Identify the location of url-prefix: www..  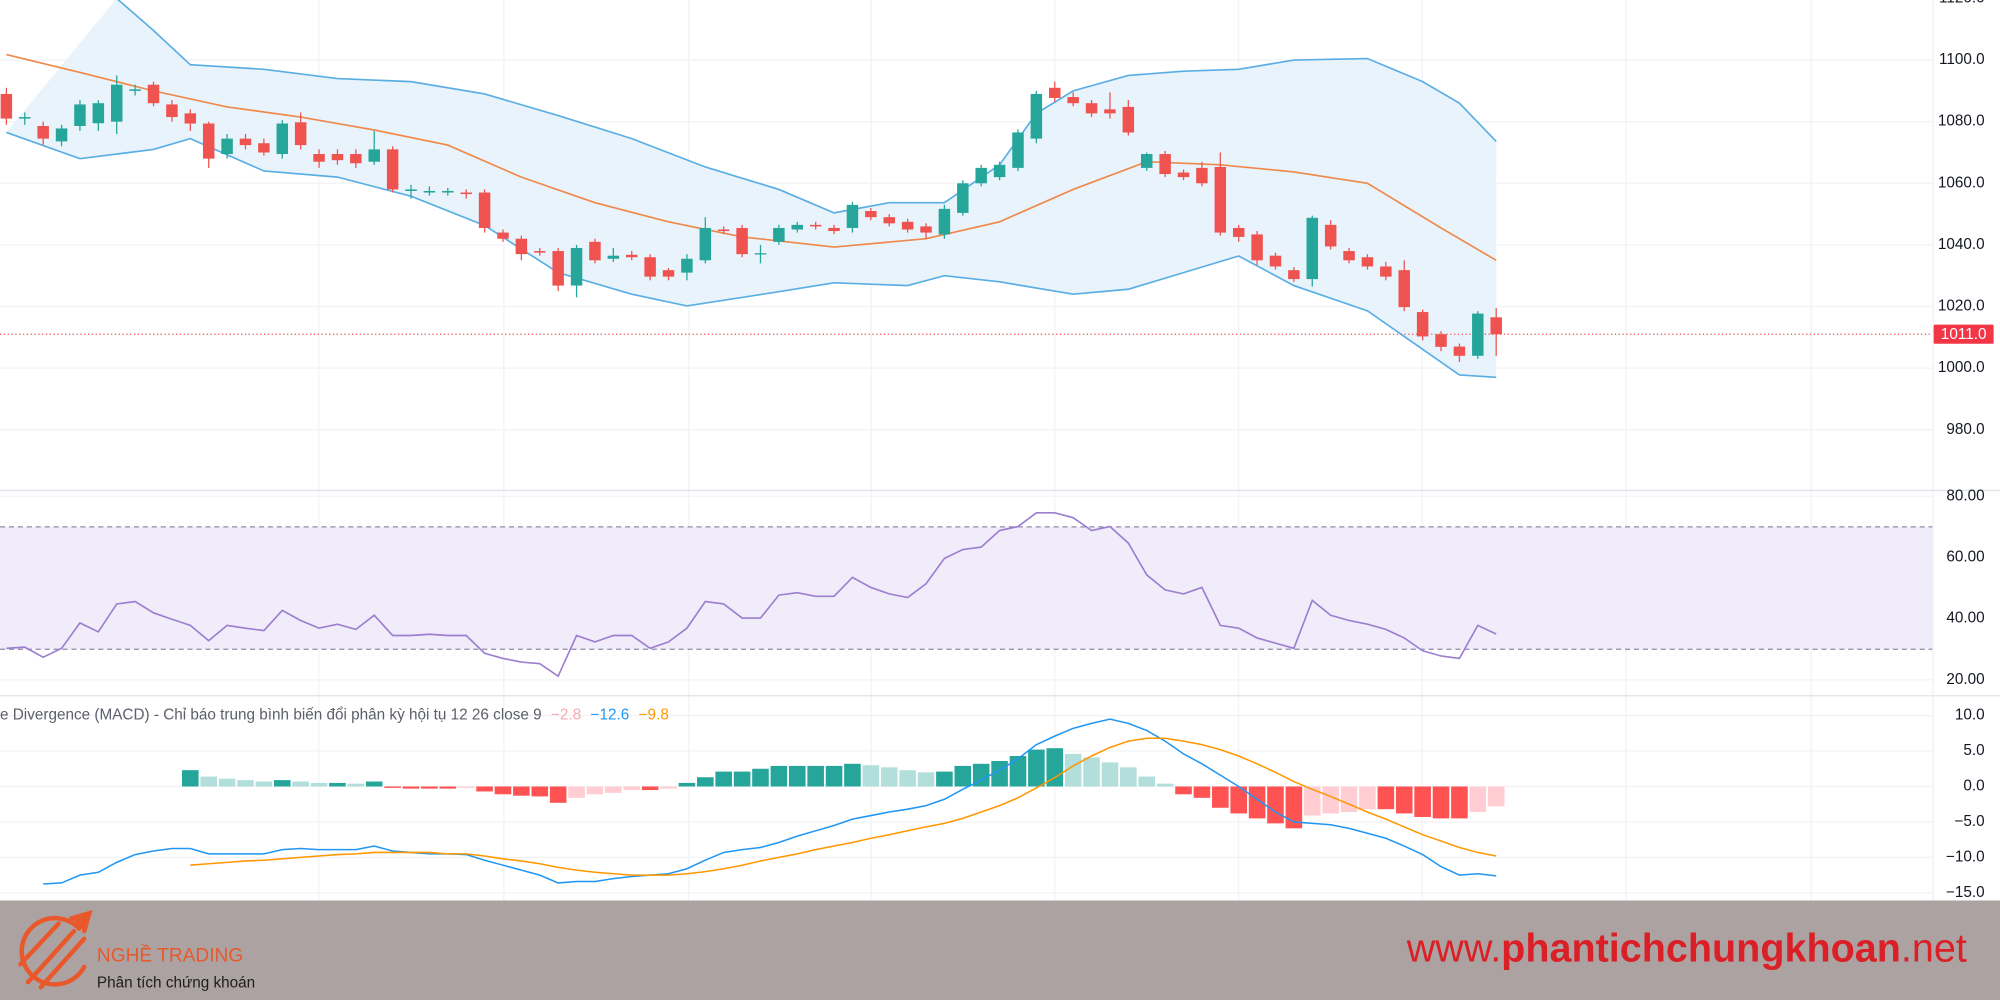
(1453, 949).